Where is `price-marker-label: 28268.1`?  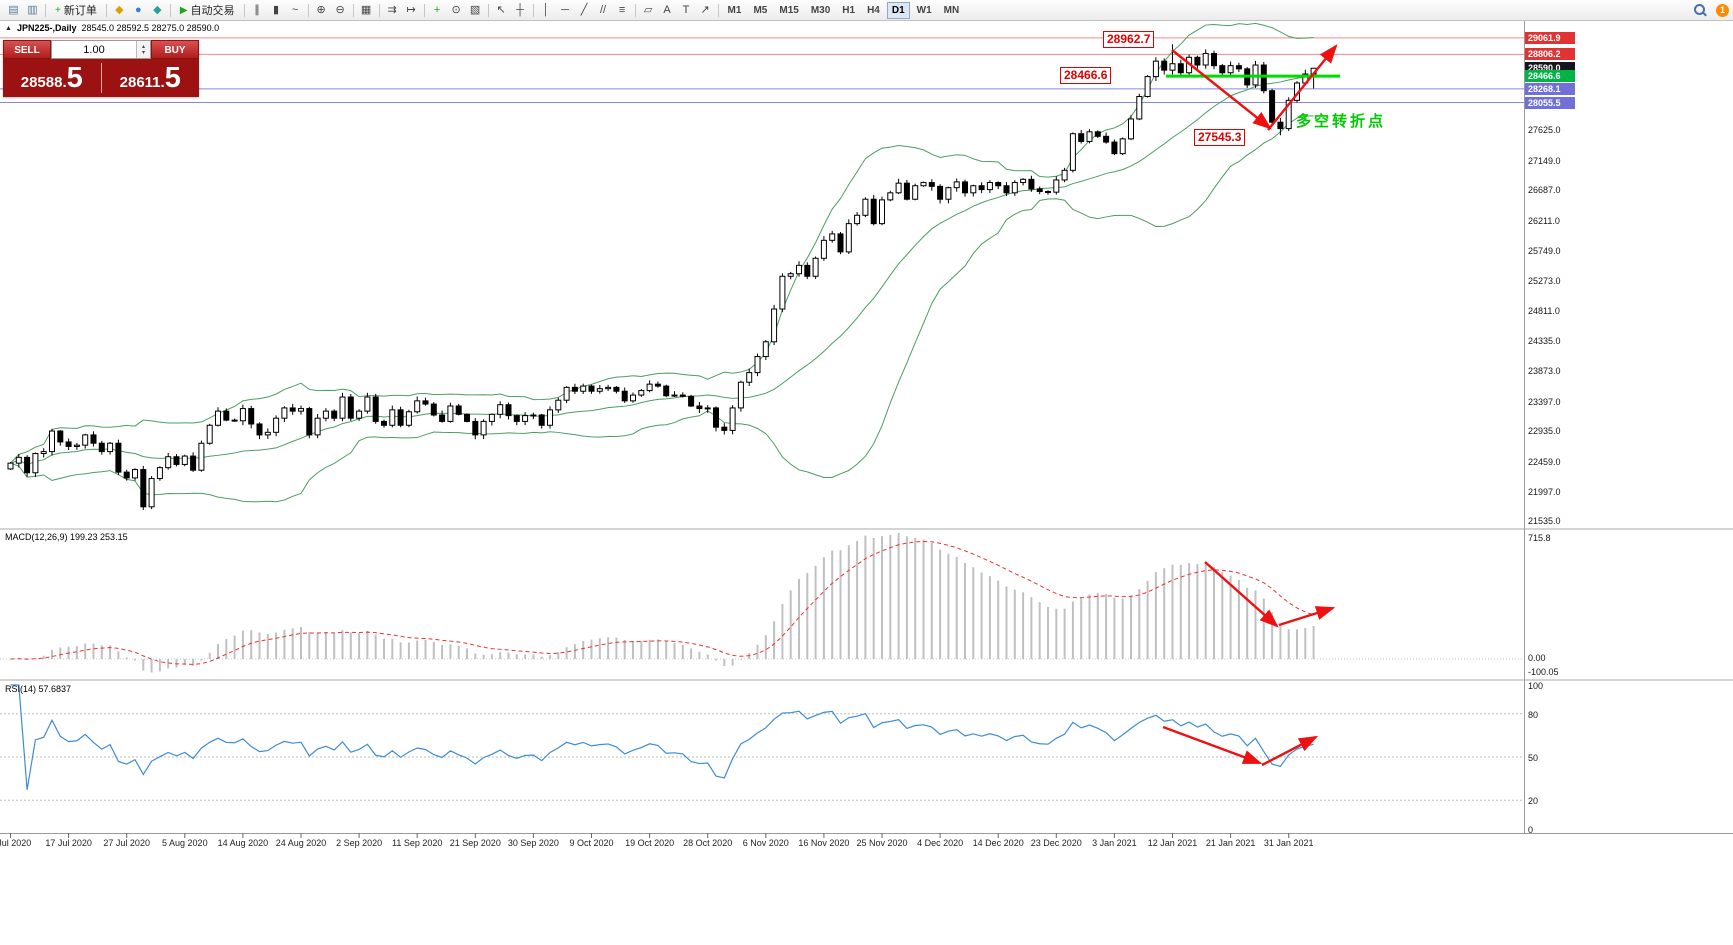
price-marker-label: 28268.1 is located at coordinates (1550, 88).